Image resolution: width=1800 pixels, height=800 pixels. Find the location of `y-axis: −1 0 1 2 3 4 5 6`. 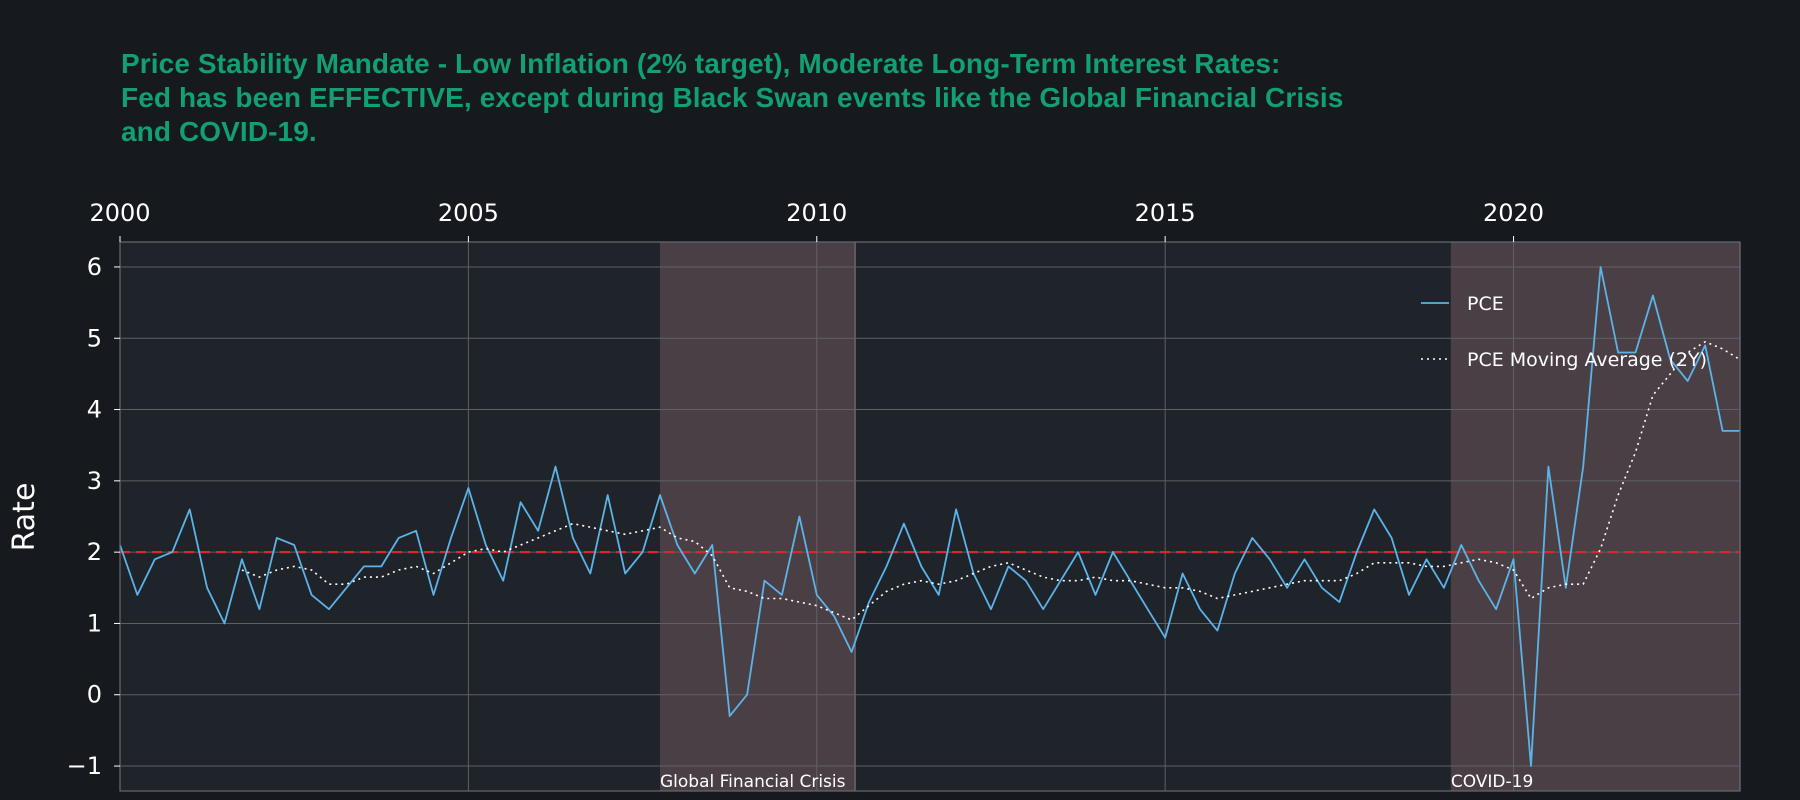

y-axis: −1 0 1 2 3 4 5 6 is located at coordinates (93, 516).